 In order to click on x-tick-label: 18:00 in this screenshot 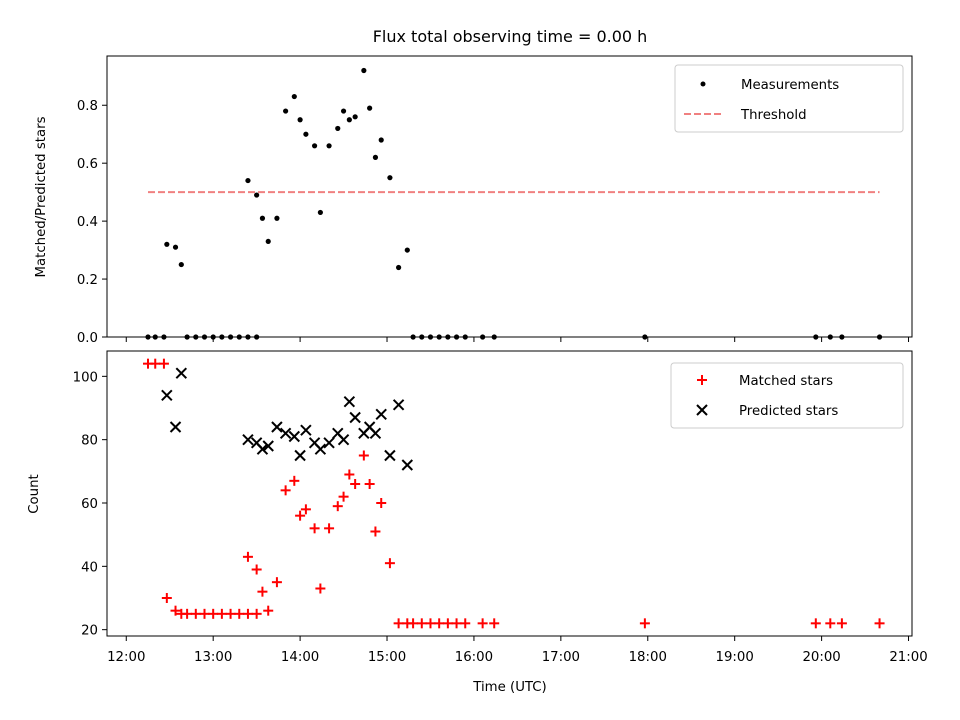, I will do `click(648, 657)`.